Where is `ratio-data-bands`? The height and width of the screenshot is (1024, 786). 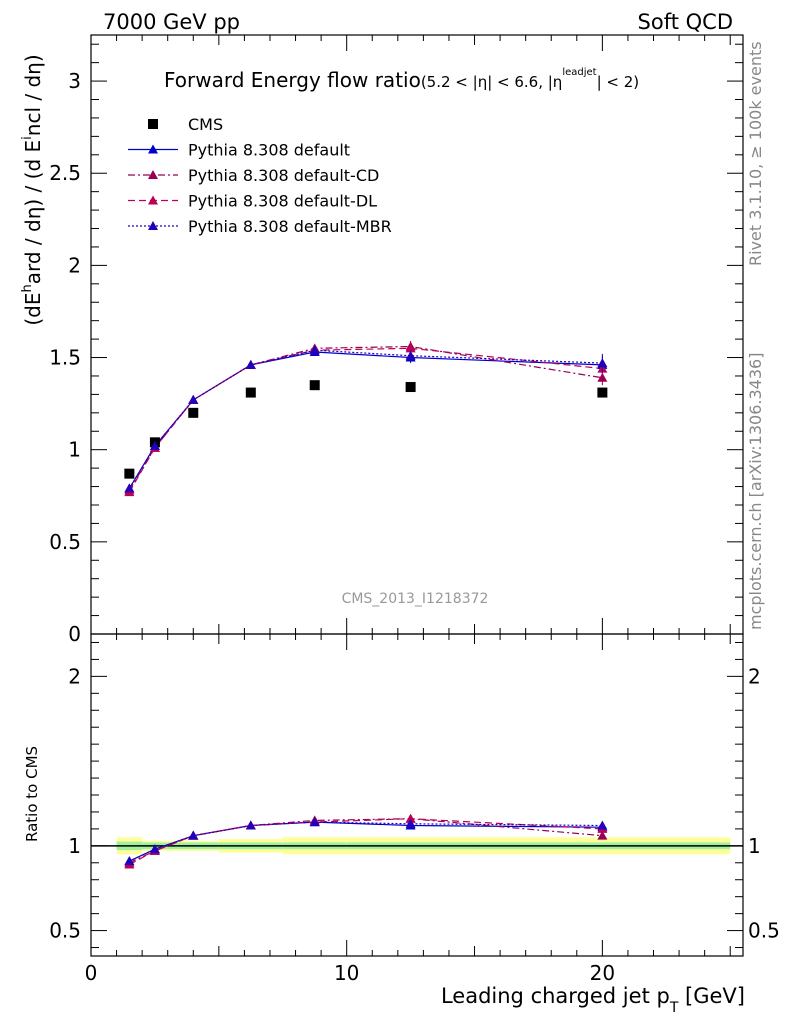 ratio-data-bands is located at coordinates (417, 846).